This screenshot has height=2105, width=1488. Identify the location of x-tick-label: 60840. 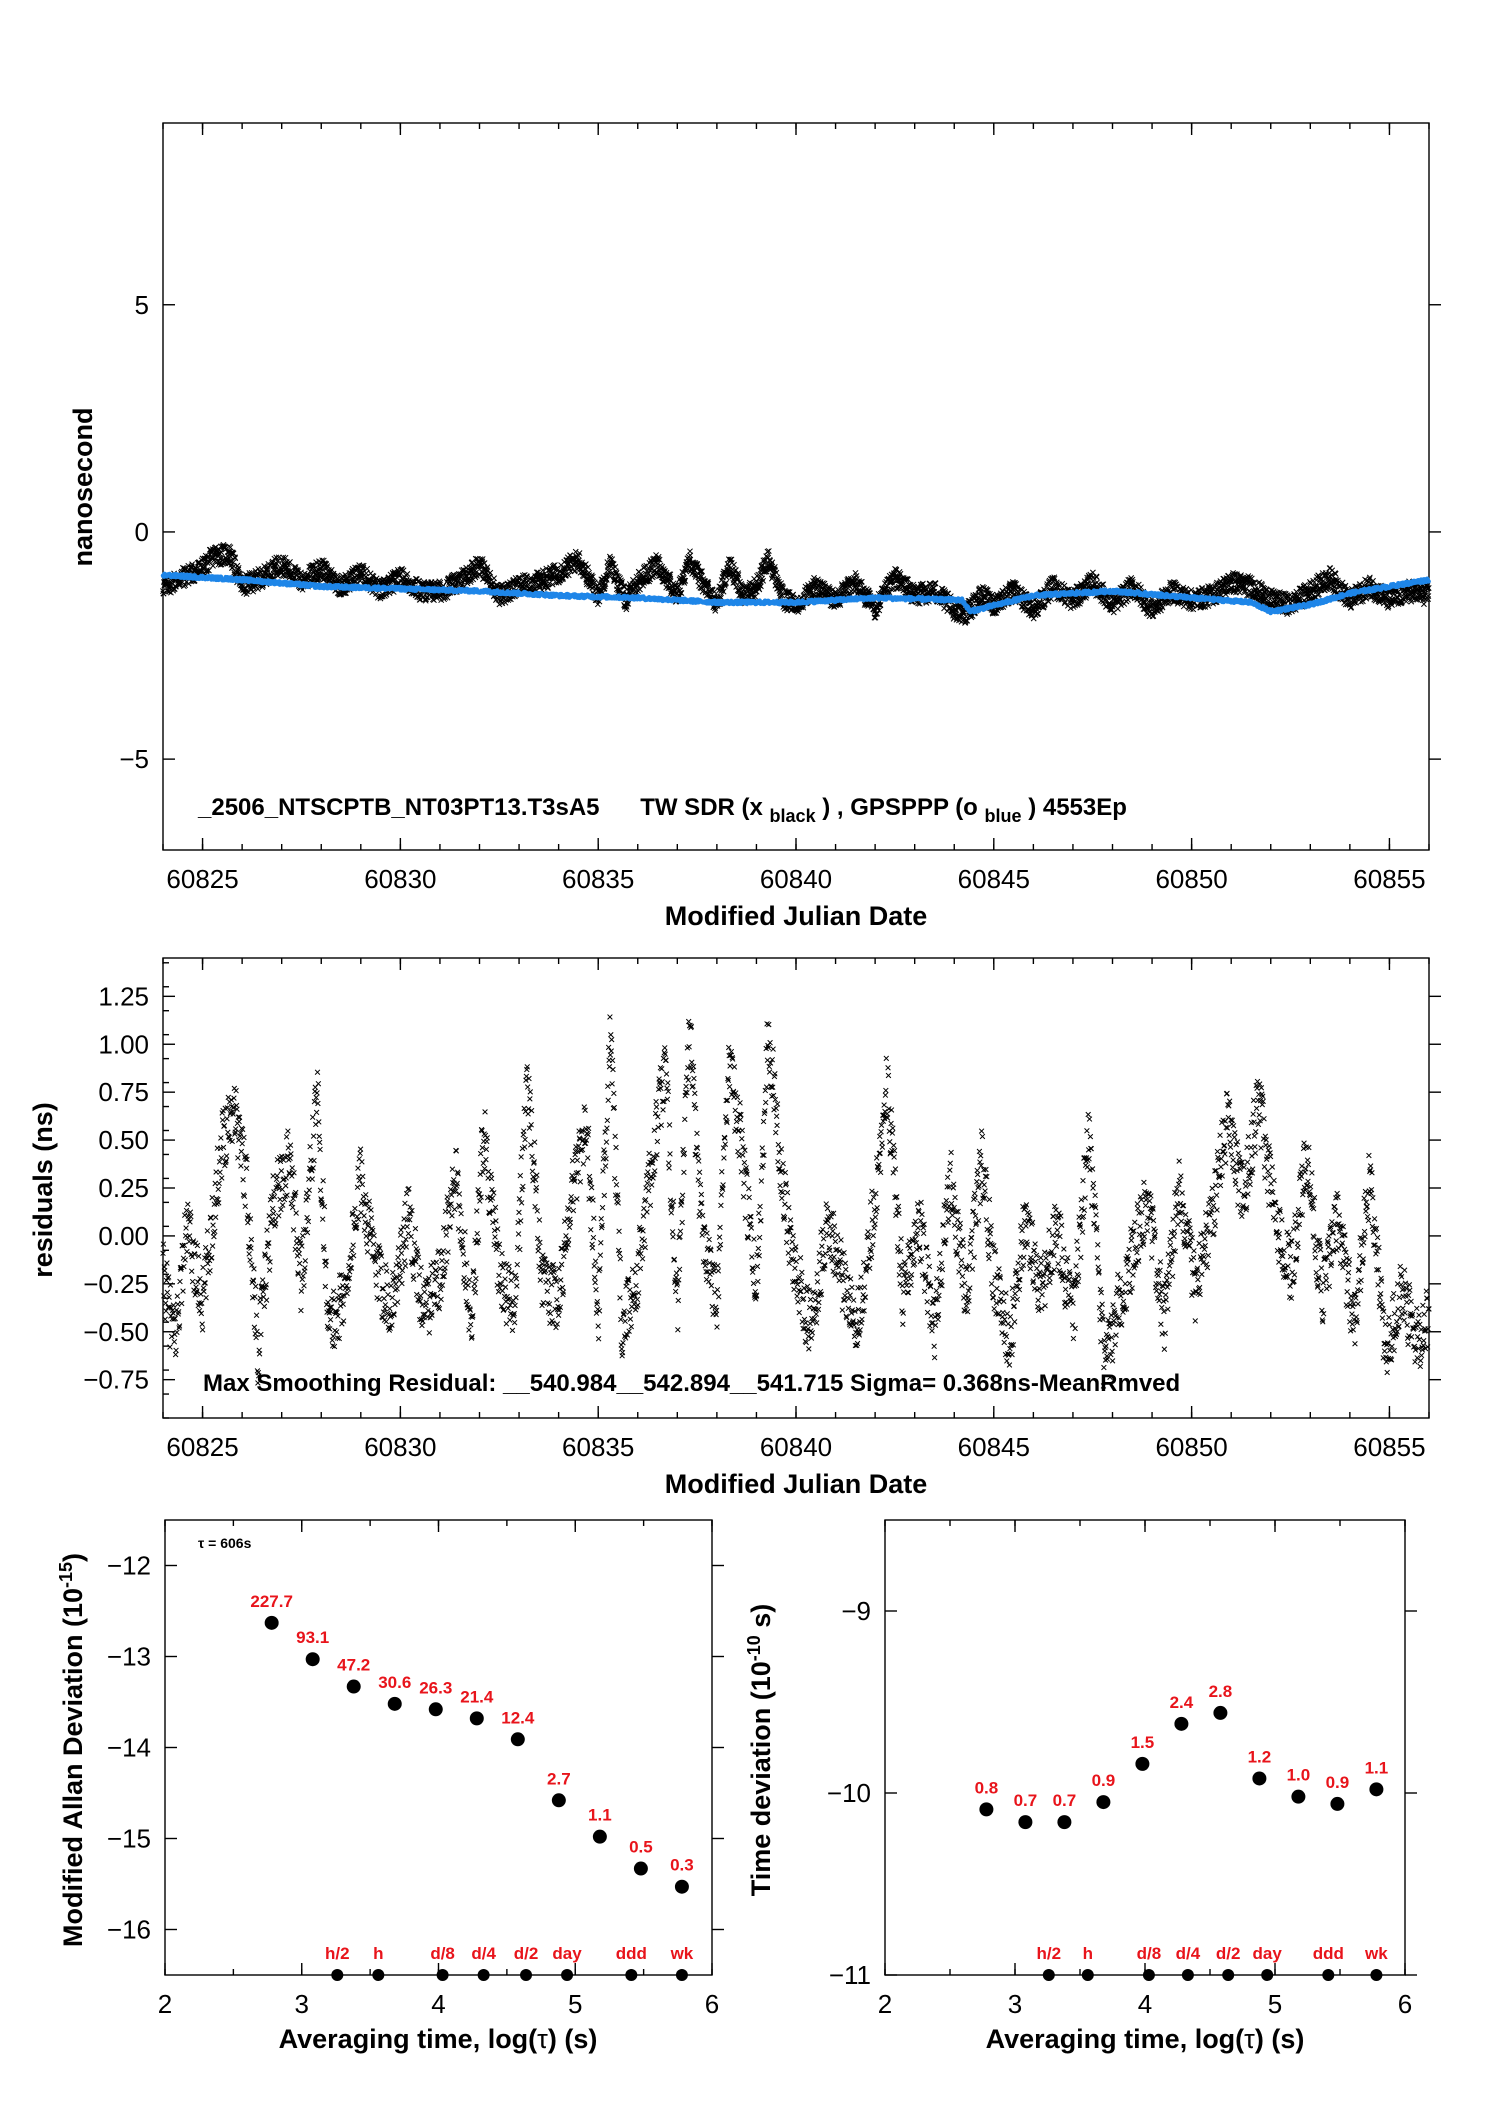
(796, 879).